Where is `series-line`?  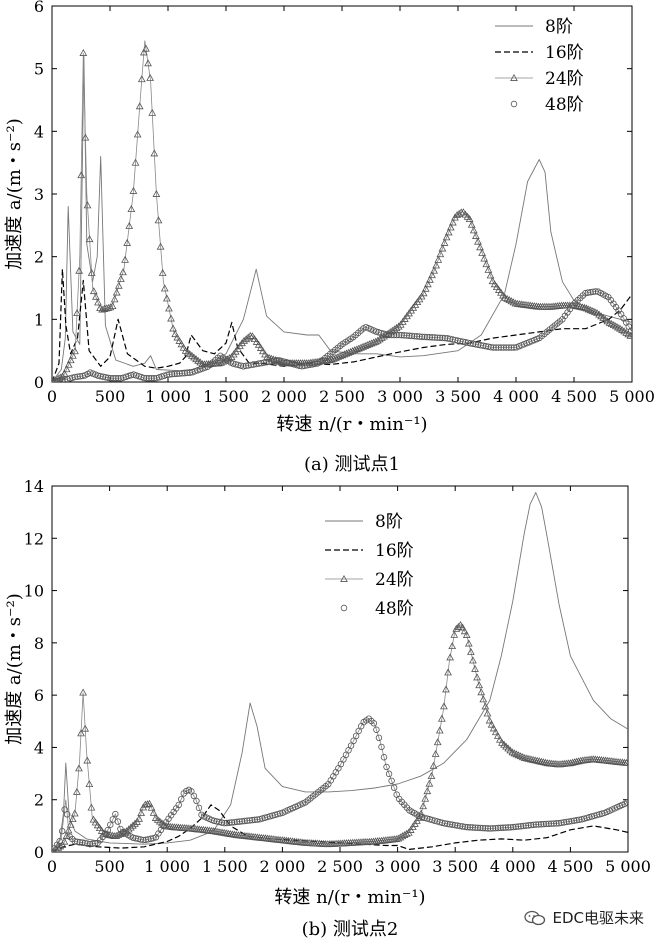
series-line is located at coordinates (342, 325).